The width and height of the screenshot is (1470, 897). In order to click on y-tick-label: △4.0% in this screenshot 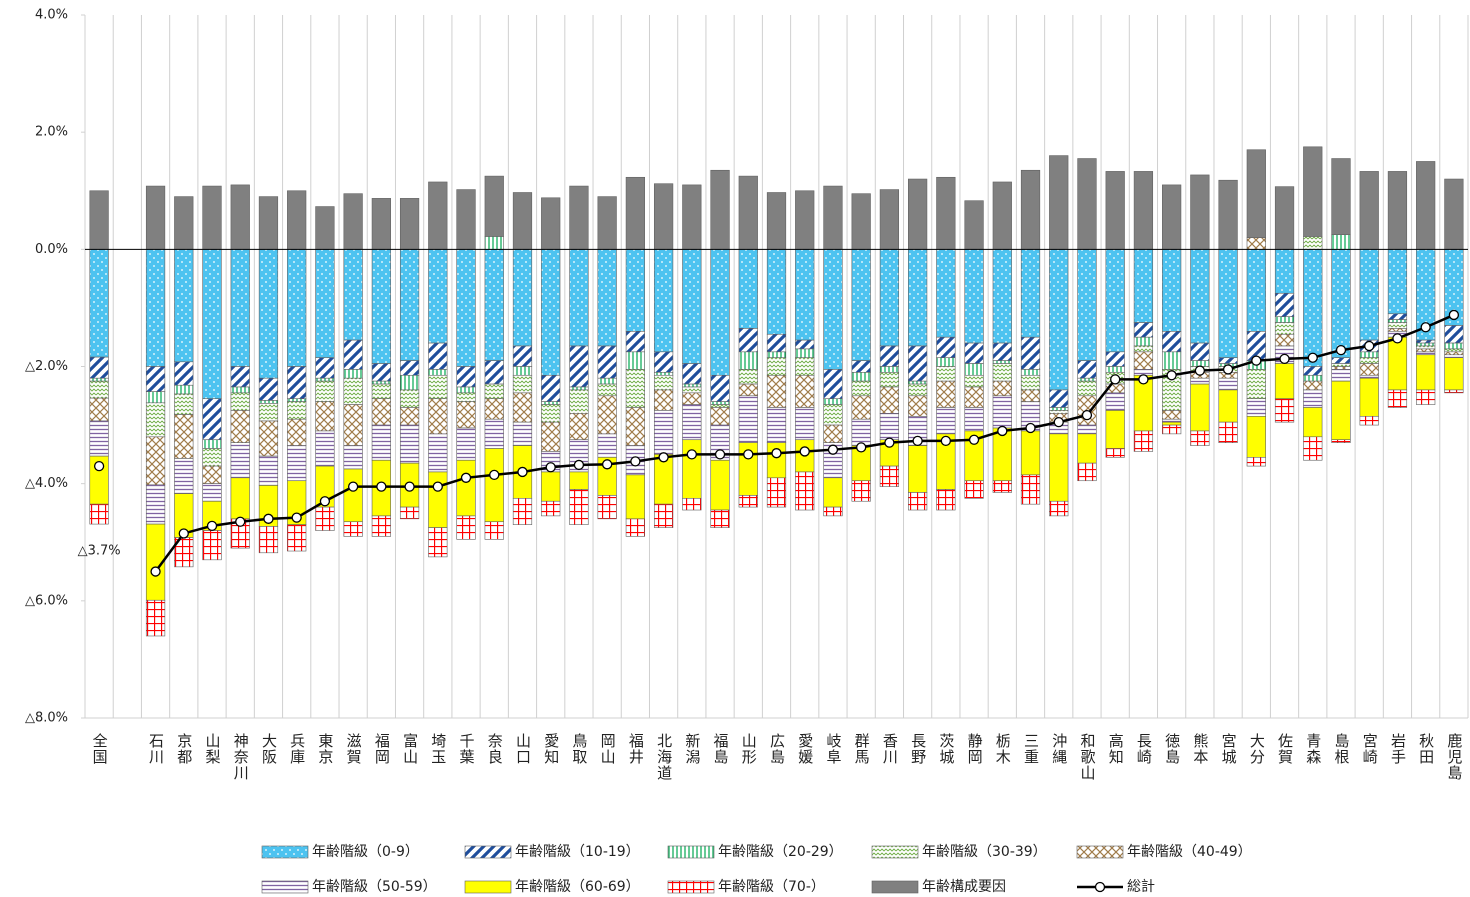, I will do `click(46, 483)`.